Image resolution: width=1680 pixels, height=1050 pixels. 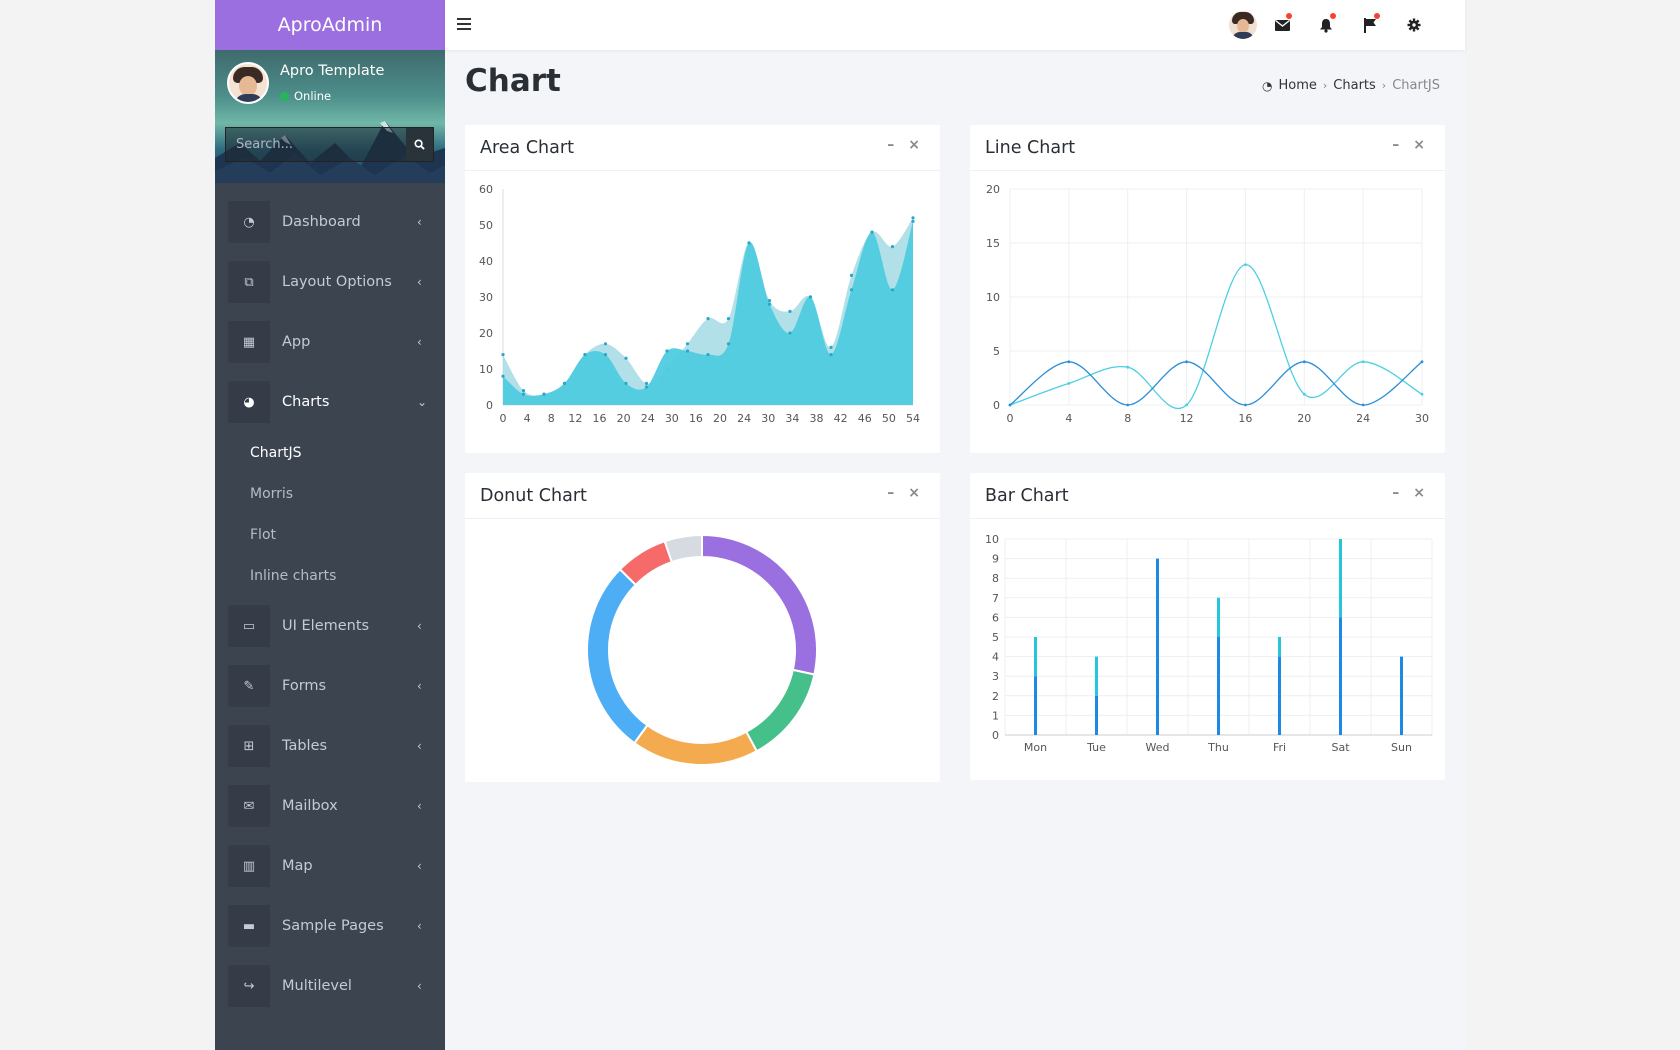 I want to click on box-title: Donut Chart, so click(x=533, y=496).